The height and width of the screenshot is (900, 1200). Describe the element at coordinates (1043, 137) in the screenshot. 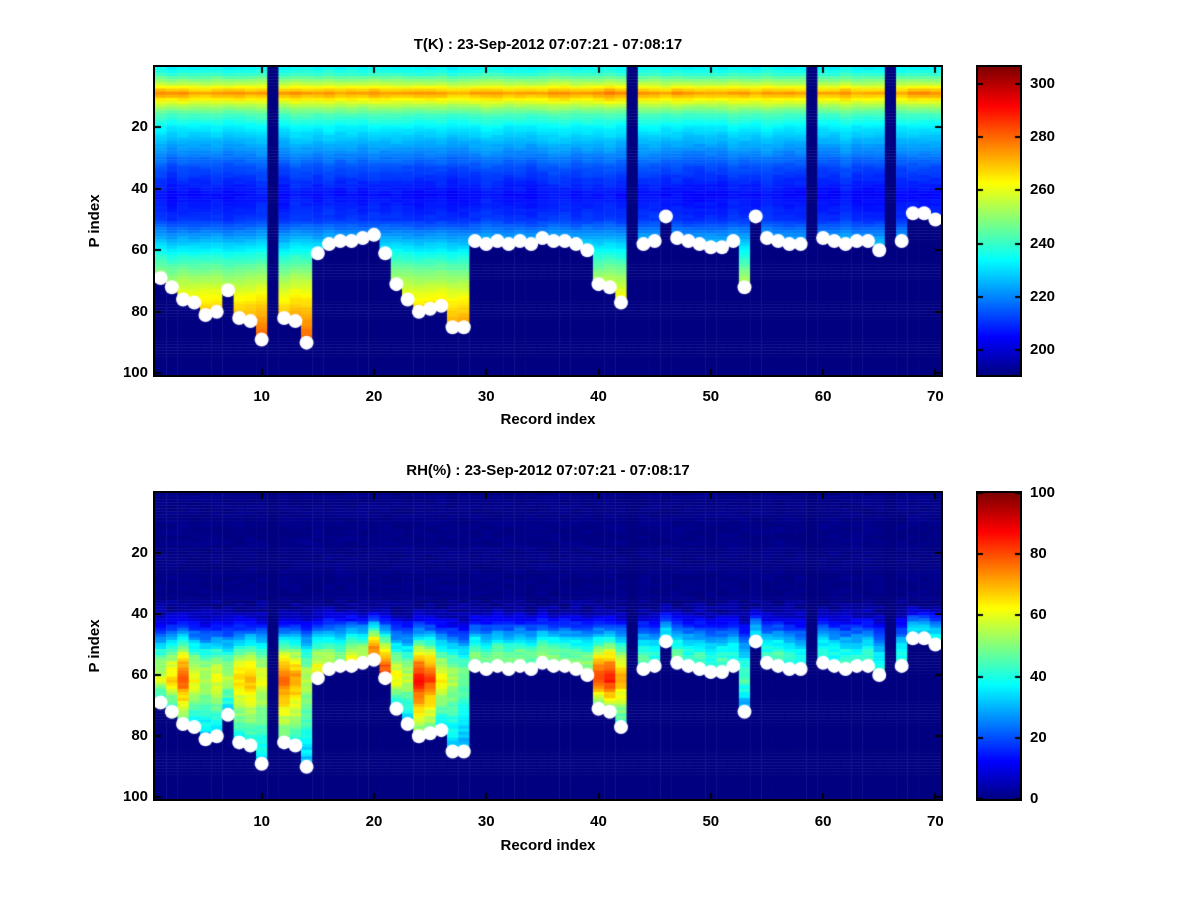

I see `colorbar-tick-label: 280` at that location.